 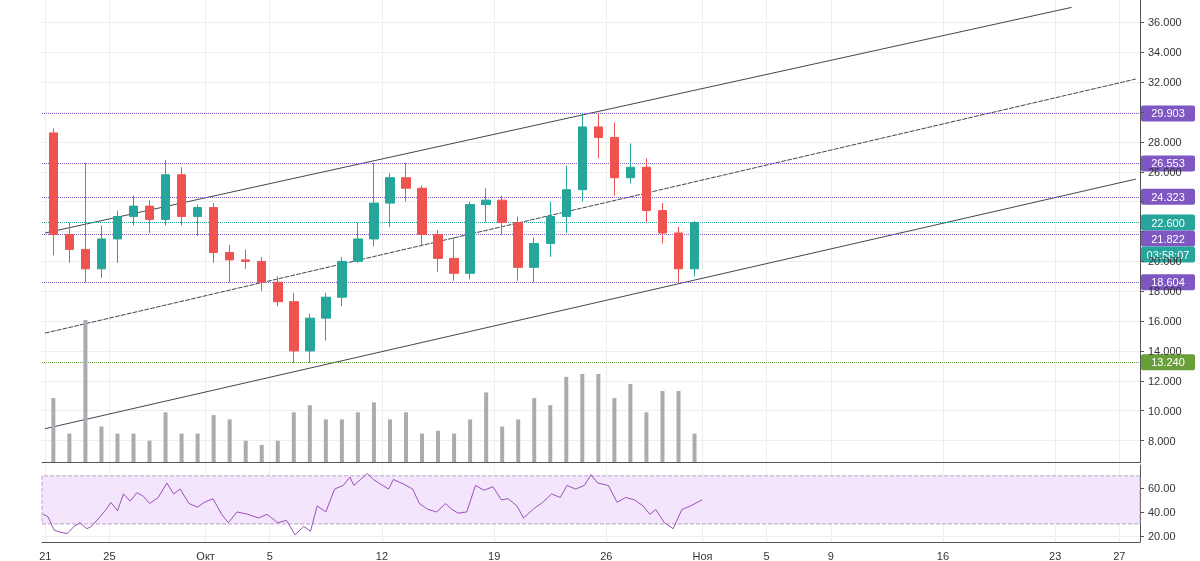 What do you see at coordinates (606, 555) in the screenshot?
I see `x-tick-label: 26` at bounding box center [606, 555].